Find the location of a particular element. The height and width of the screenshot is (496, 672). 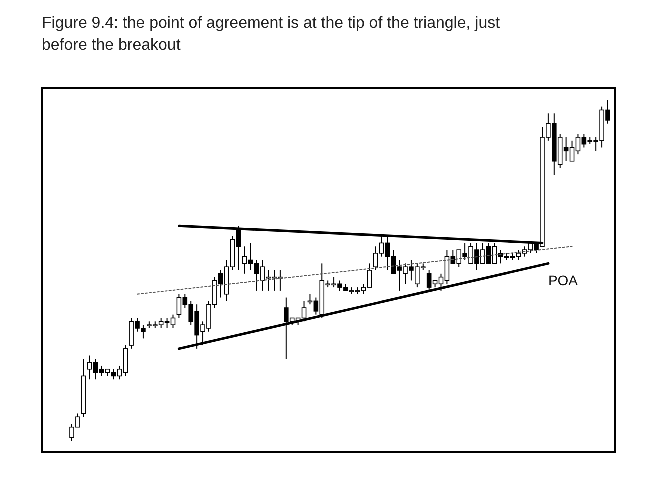

chart-title: Figure 9.4: the point of agreement is at the tip of the triangle, just before the breakout is located at coordinates (271, 34).